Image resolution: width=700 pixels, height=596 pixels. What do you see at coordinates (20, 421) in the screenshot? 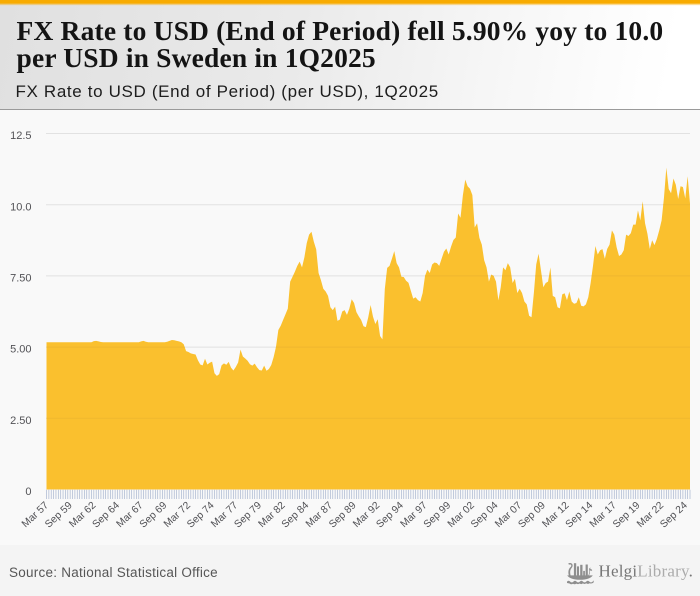
I see `svg-text: 2.50` at bounding box center [20, 421].